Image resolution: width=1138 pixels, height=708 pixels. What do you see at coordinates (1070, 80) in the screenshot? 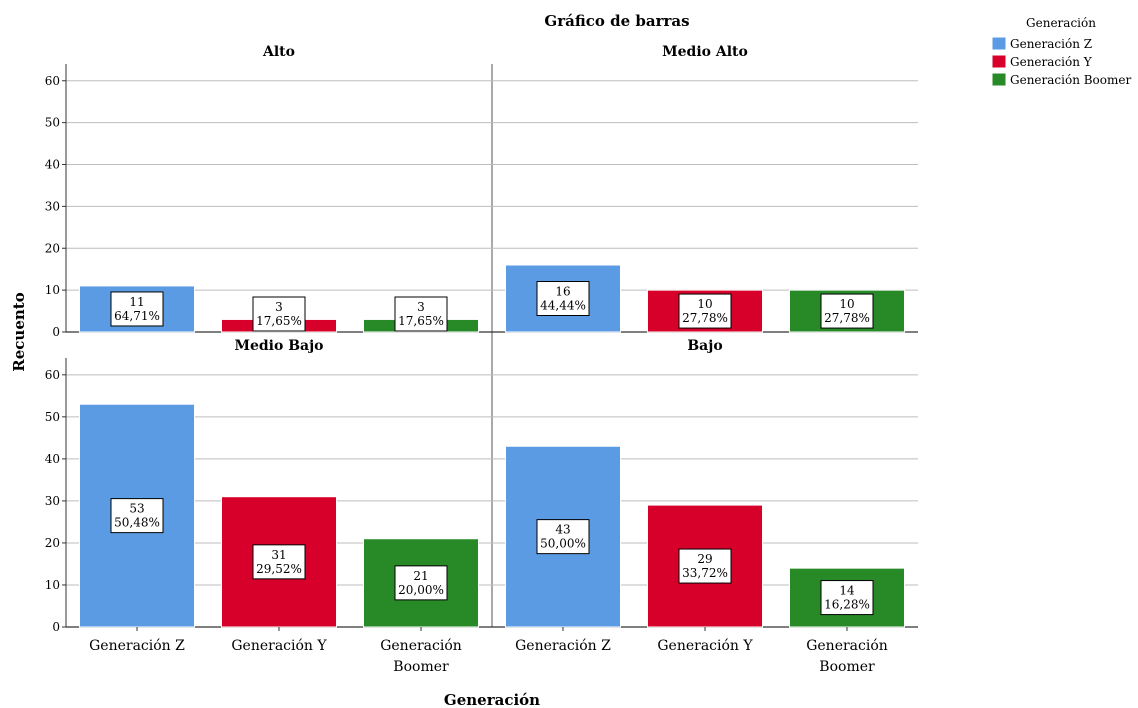
I see `legend-label-generacion-boomer: Generación Boomer` at bounding box center [1070, 80].